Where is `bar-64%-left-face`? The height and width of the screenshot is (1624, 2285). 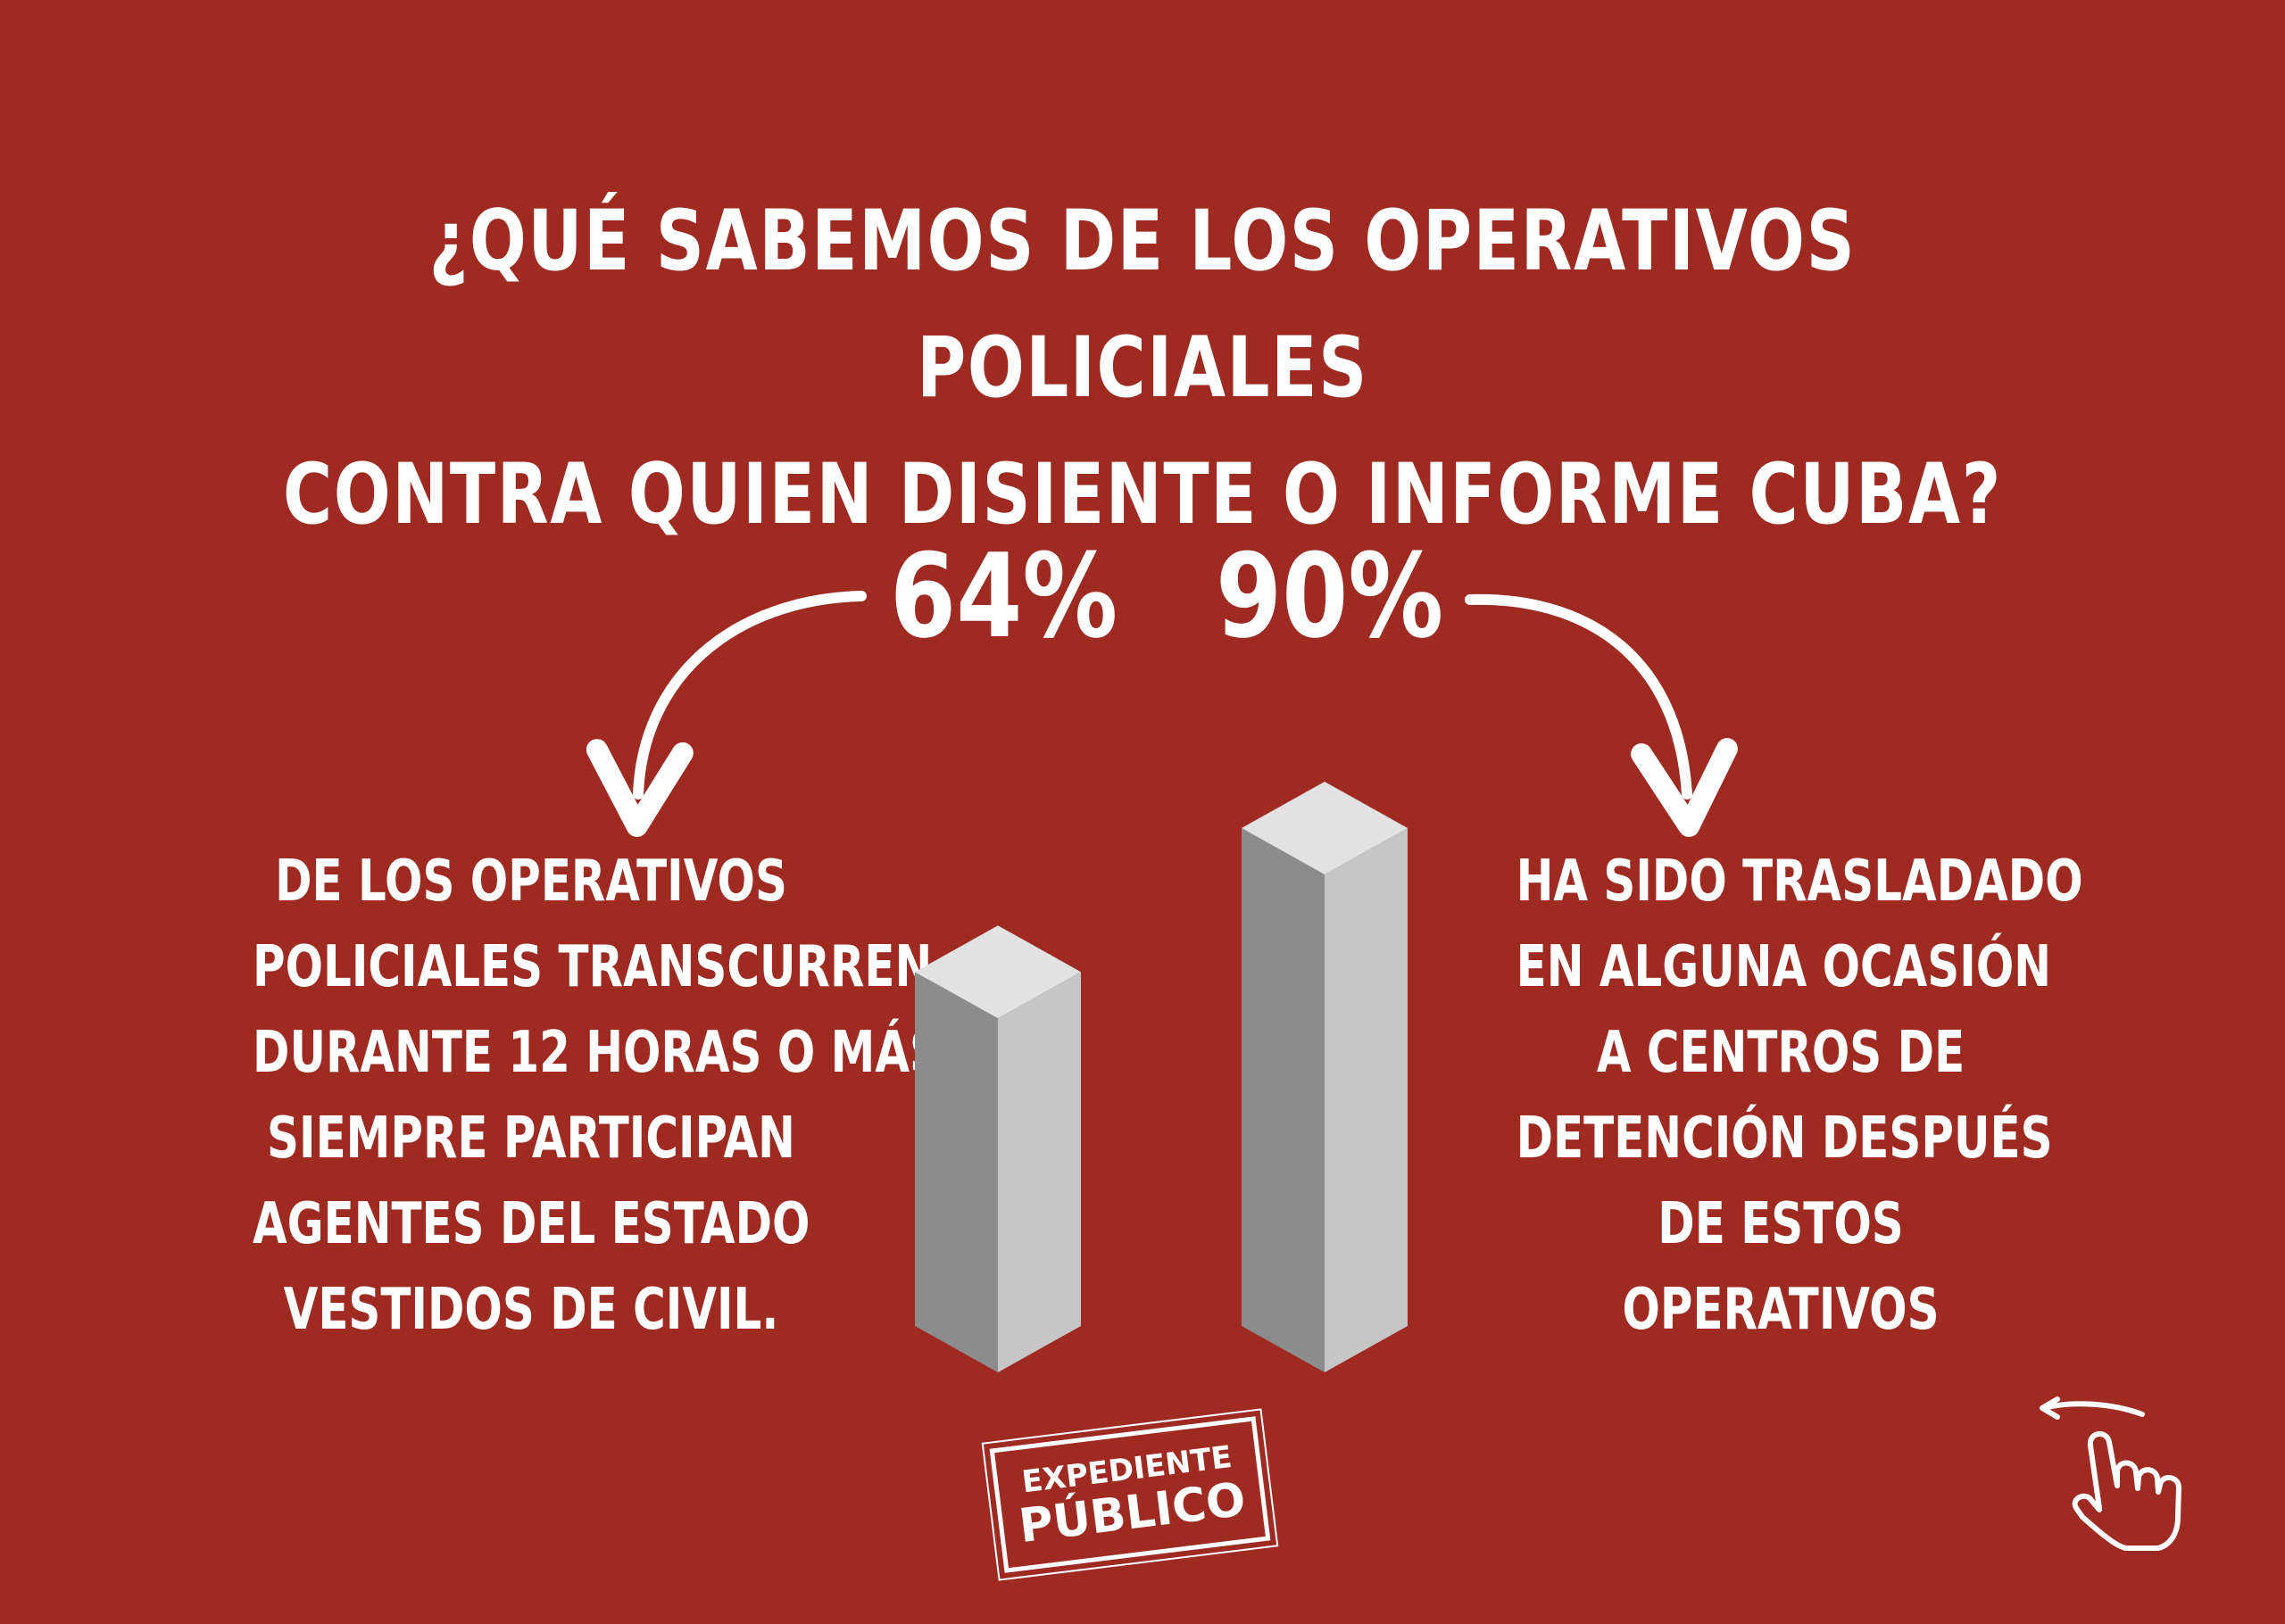
bar-64%-left-face is located at coordinates (956, 1172).